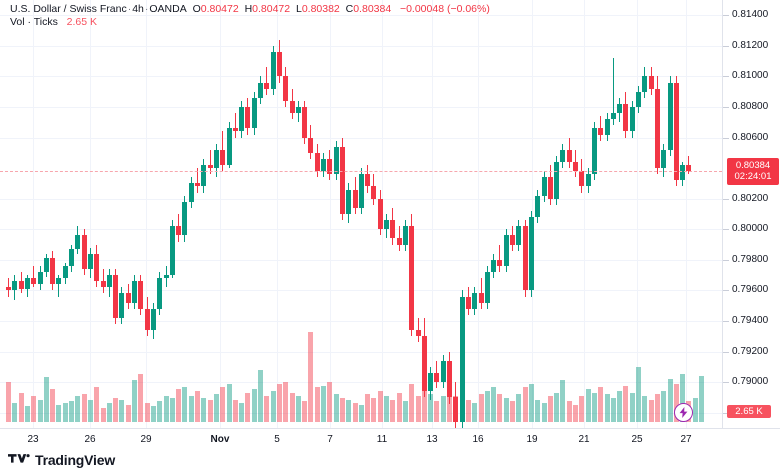 Image resolution: width=780 pixels, height=470 pixels. Describe the element at coordinates (250, 22) in the screenshot. I see `legend-volume-row: Vol · Ticks 2.65 K` at that location.